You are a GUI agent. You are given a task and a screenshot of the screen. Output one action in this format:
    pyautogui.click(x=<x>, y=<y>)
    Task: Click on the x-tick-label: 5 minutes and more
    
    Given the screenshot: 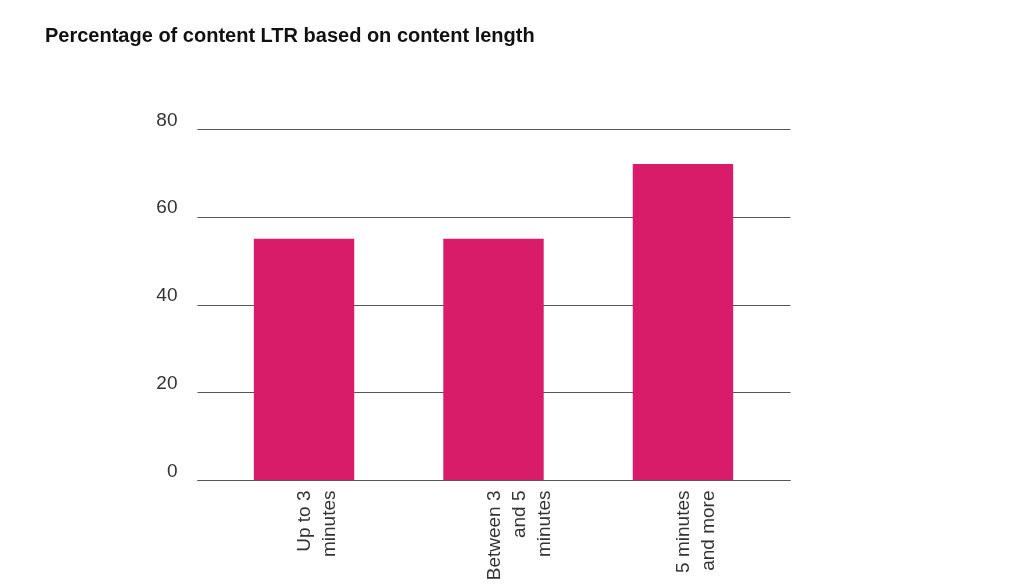 What is the action you would take?
    pyautogui.click(x=694, y=531)
    